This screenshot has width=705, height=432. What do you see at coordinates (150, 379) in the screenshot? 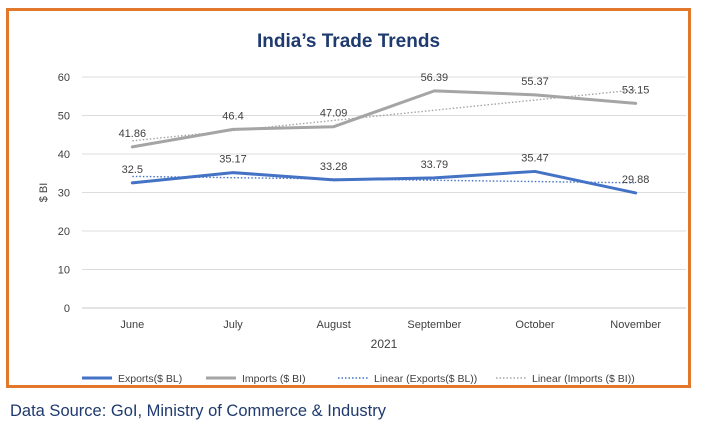
I see `legend-entry: Exports($ BL)` at bounding box center [150, 379].